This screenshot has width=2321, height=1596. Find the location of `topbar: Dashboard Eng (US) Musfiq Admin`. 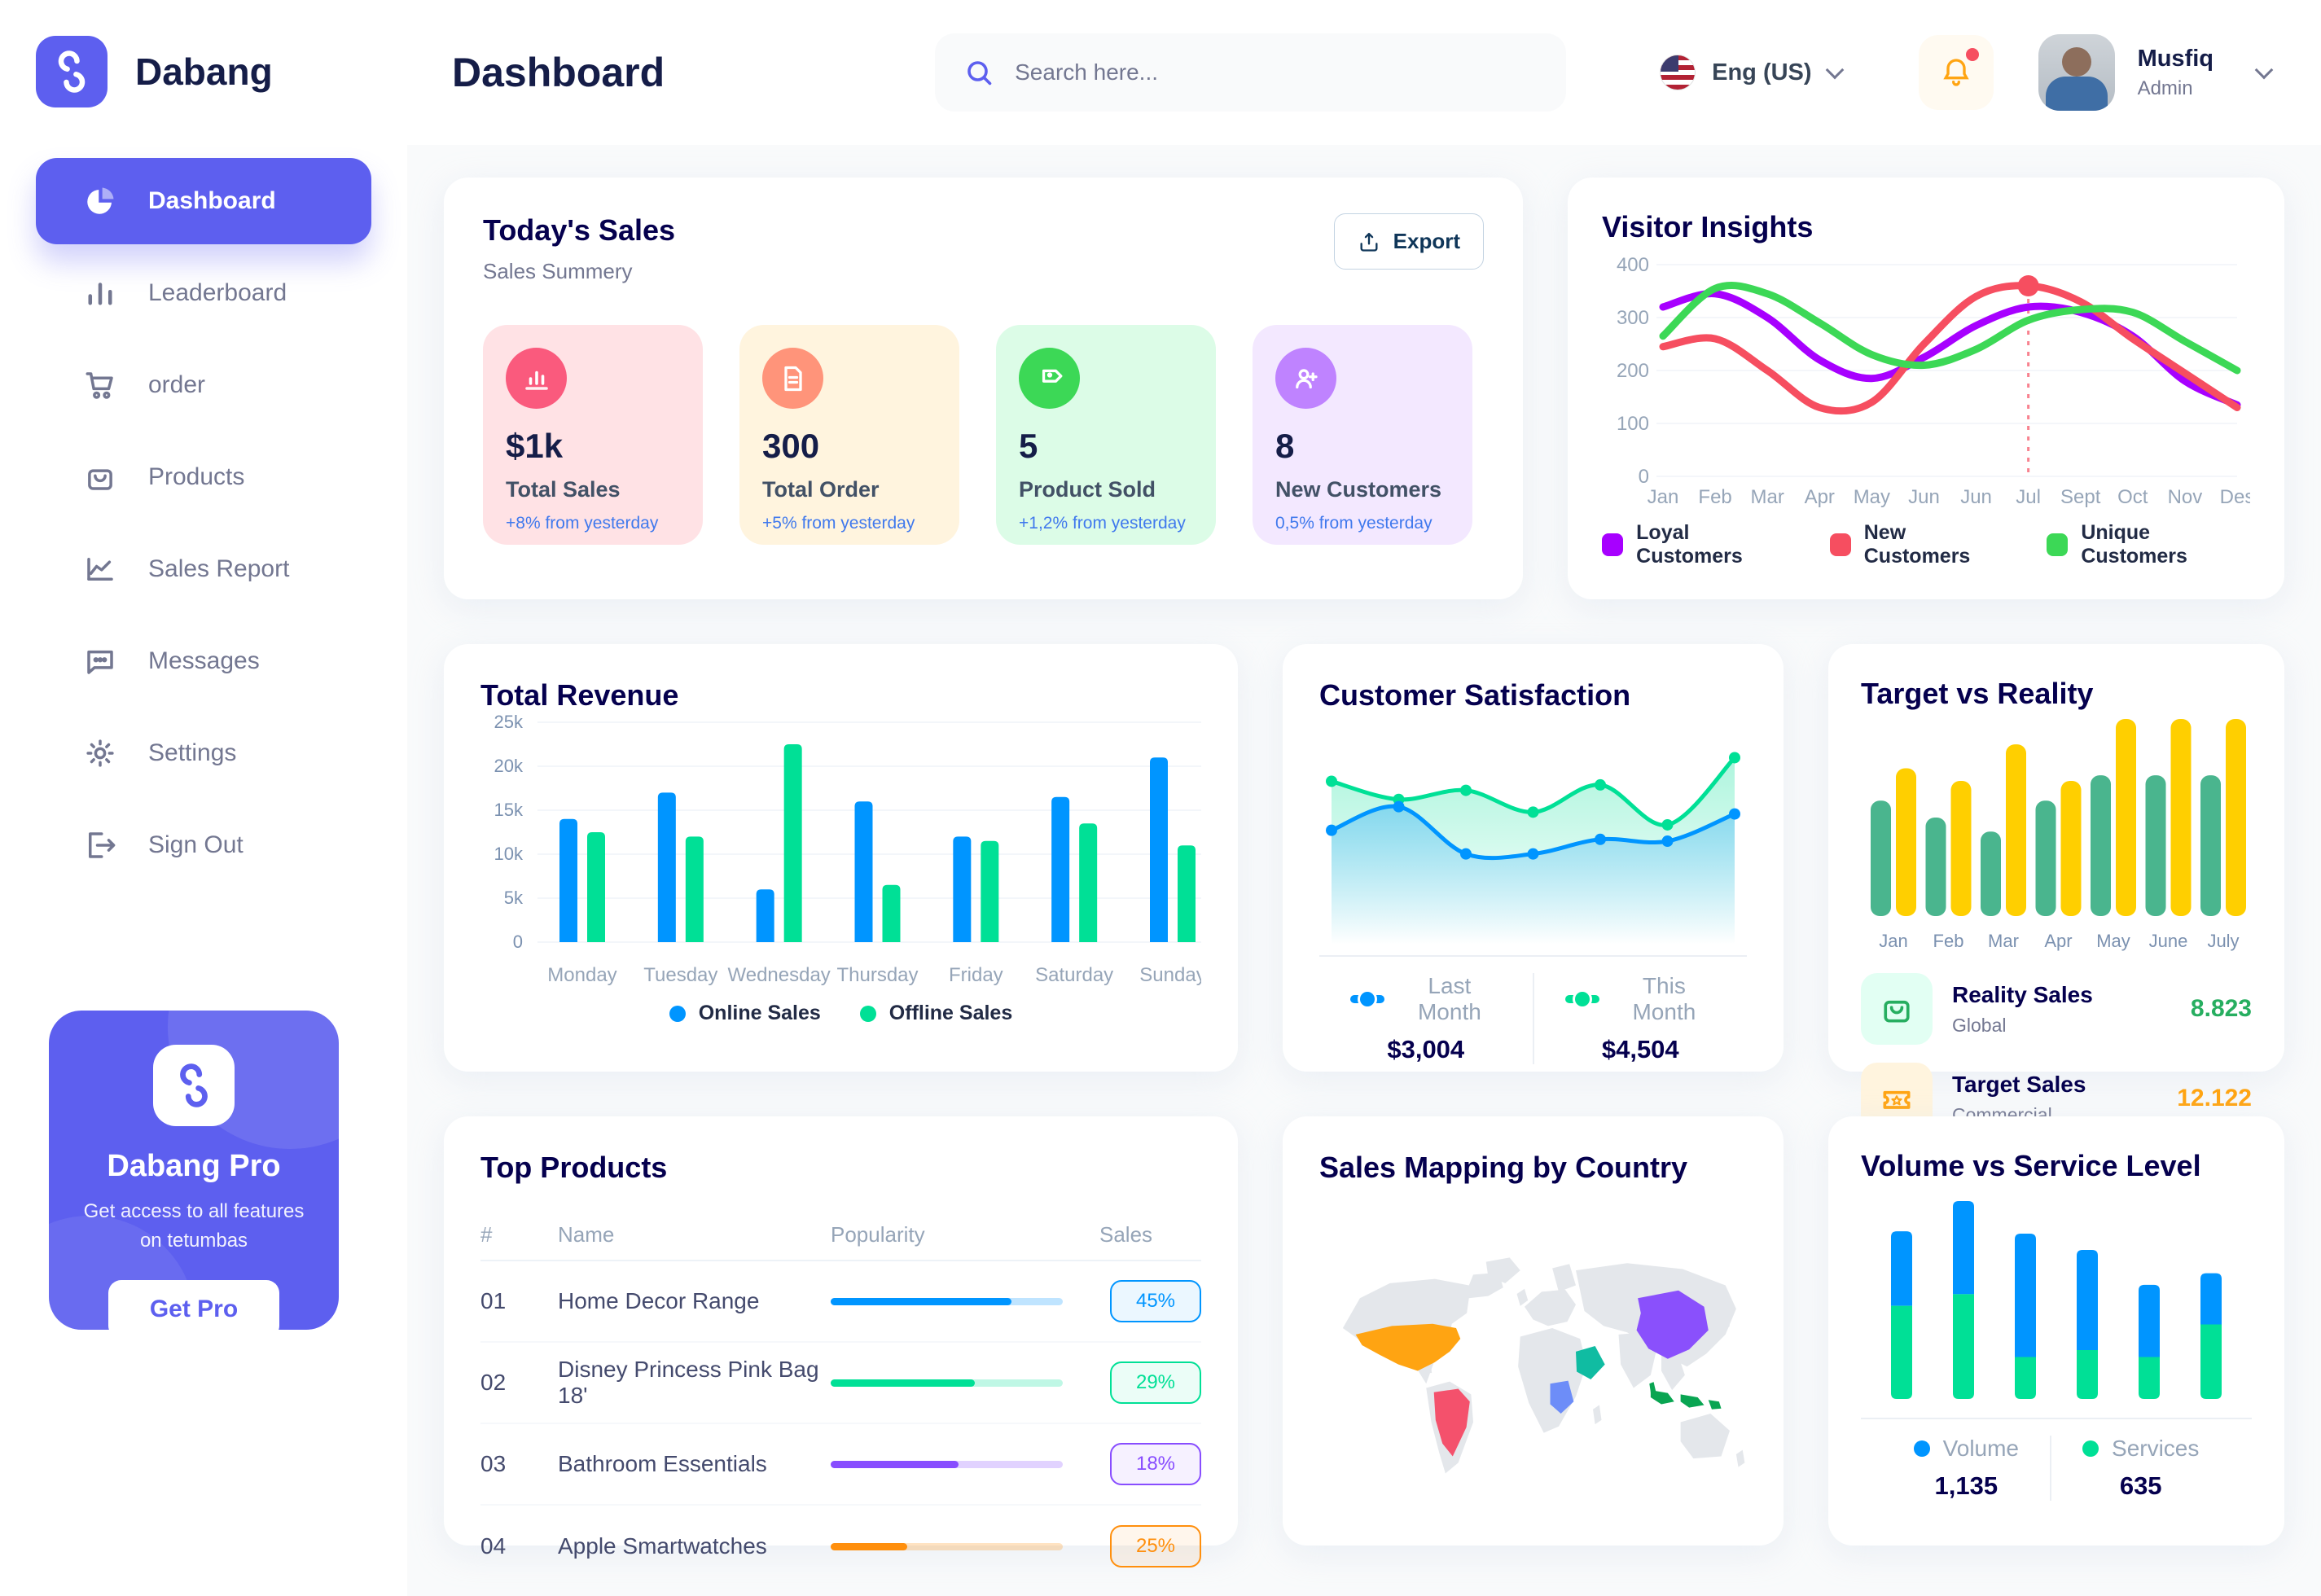

topbar: Dashboard Eng (US) Musfiq Admin is located at coordinates (1364, 72).